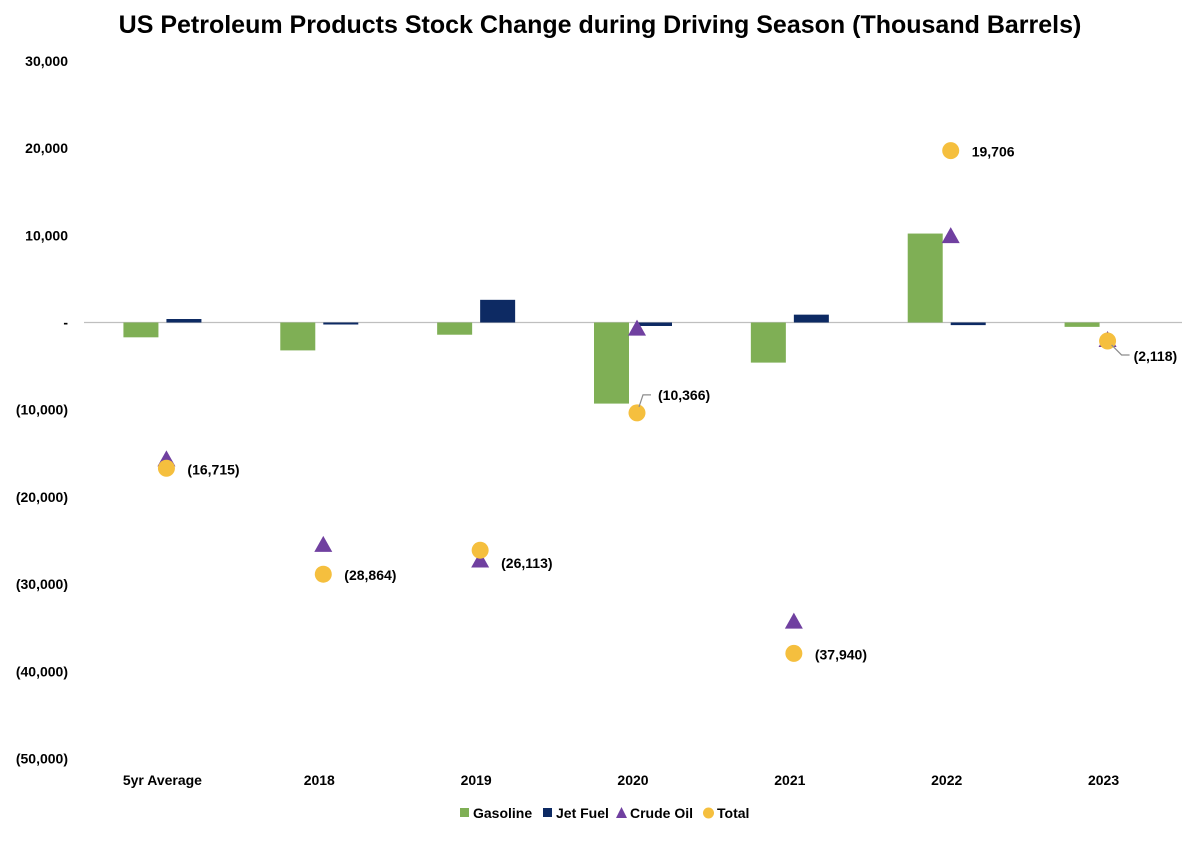 Image resolution: width=1200 pixels, height=841 pixels. What do you see at coordinates (582, 813) in the screenshot?
I see `legend-label: Jet Fuel` at bounding box center [582, 813].